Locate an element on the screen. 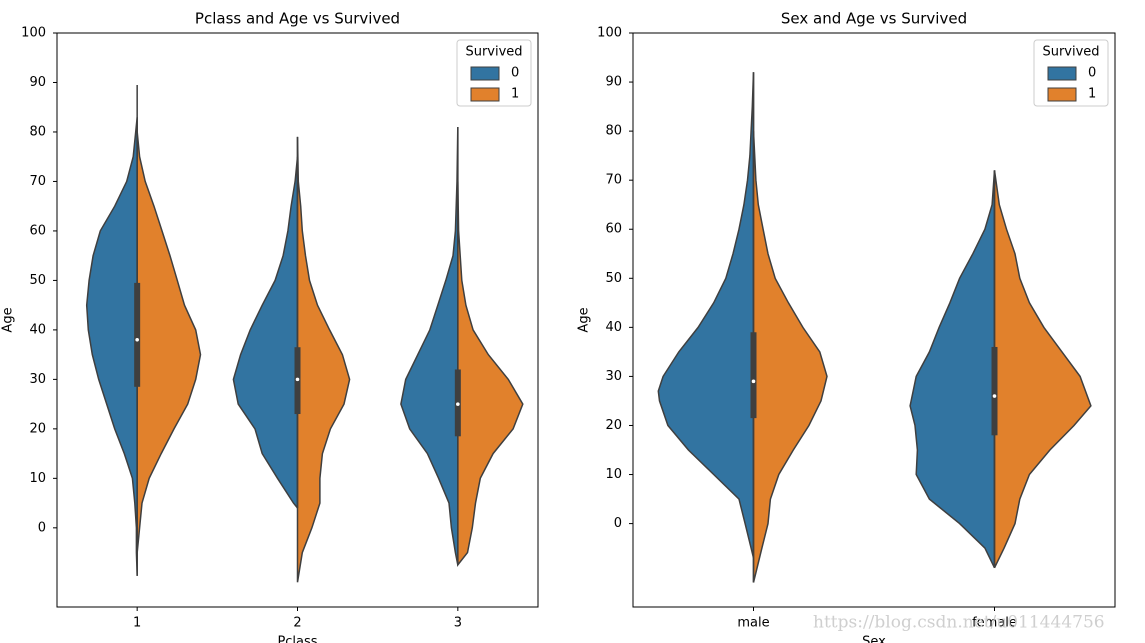 The image size is (1145, 643). watermark: https://blog.csdn.net/u011444756 is located at coordinates (959, 623).